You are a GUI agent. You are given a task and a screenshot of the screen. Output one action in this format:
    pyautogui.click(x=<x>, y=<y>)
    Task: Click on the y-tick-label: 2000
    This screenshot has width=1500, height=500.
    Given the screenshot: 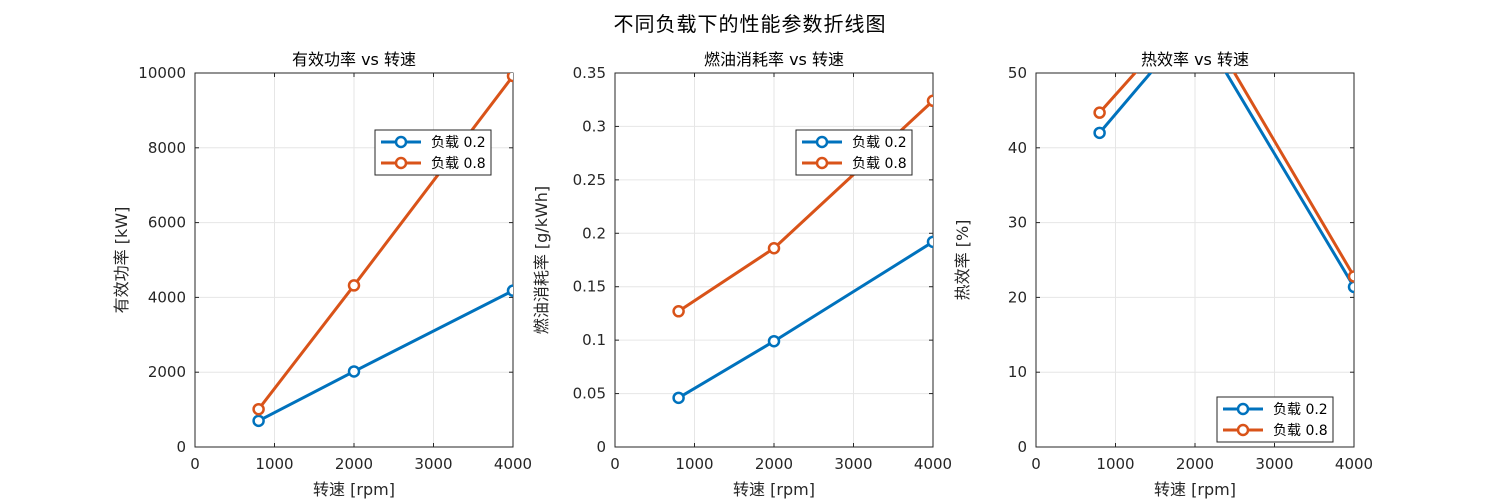 What is the action you would take?
    pyautogui.click(x=167, y=372)
    